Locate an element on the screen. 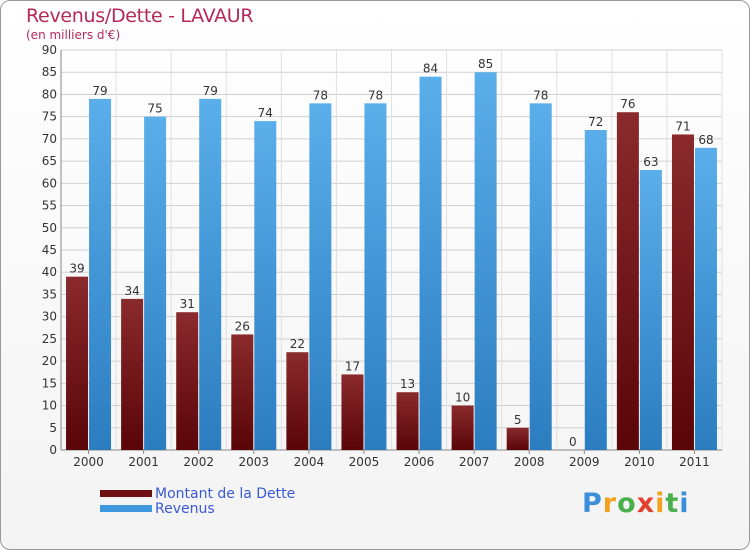 This screenshot has width=750, height=550. x-tick-label: 2002 is located at coordinates (198, 462).